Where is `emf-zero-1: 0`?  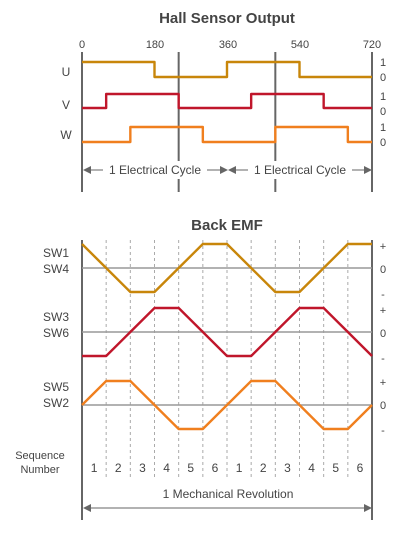 emf-zero-1: 0 is located at coordinates (383, 270).